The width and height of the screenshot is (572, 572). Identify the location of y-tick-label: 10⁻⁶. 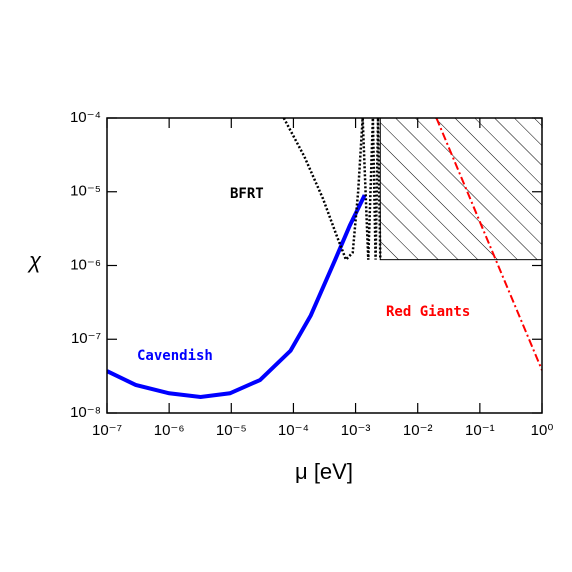
(85, 264).